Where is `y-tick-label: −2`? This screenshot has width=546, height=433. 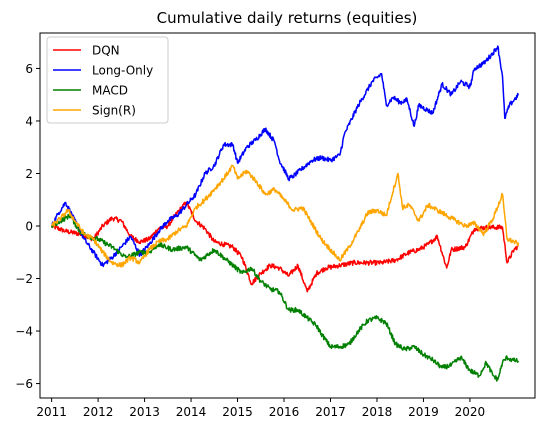 y-tick-label: −2 is located at coordinates (24, 279).